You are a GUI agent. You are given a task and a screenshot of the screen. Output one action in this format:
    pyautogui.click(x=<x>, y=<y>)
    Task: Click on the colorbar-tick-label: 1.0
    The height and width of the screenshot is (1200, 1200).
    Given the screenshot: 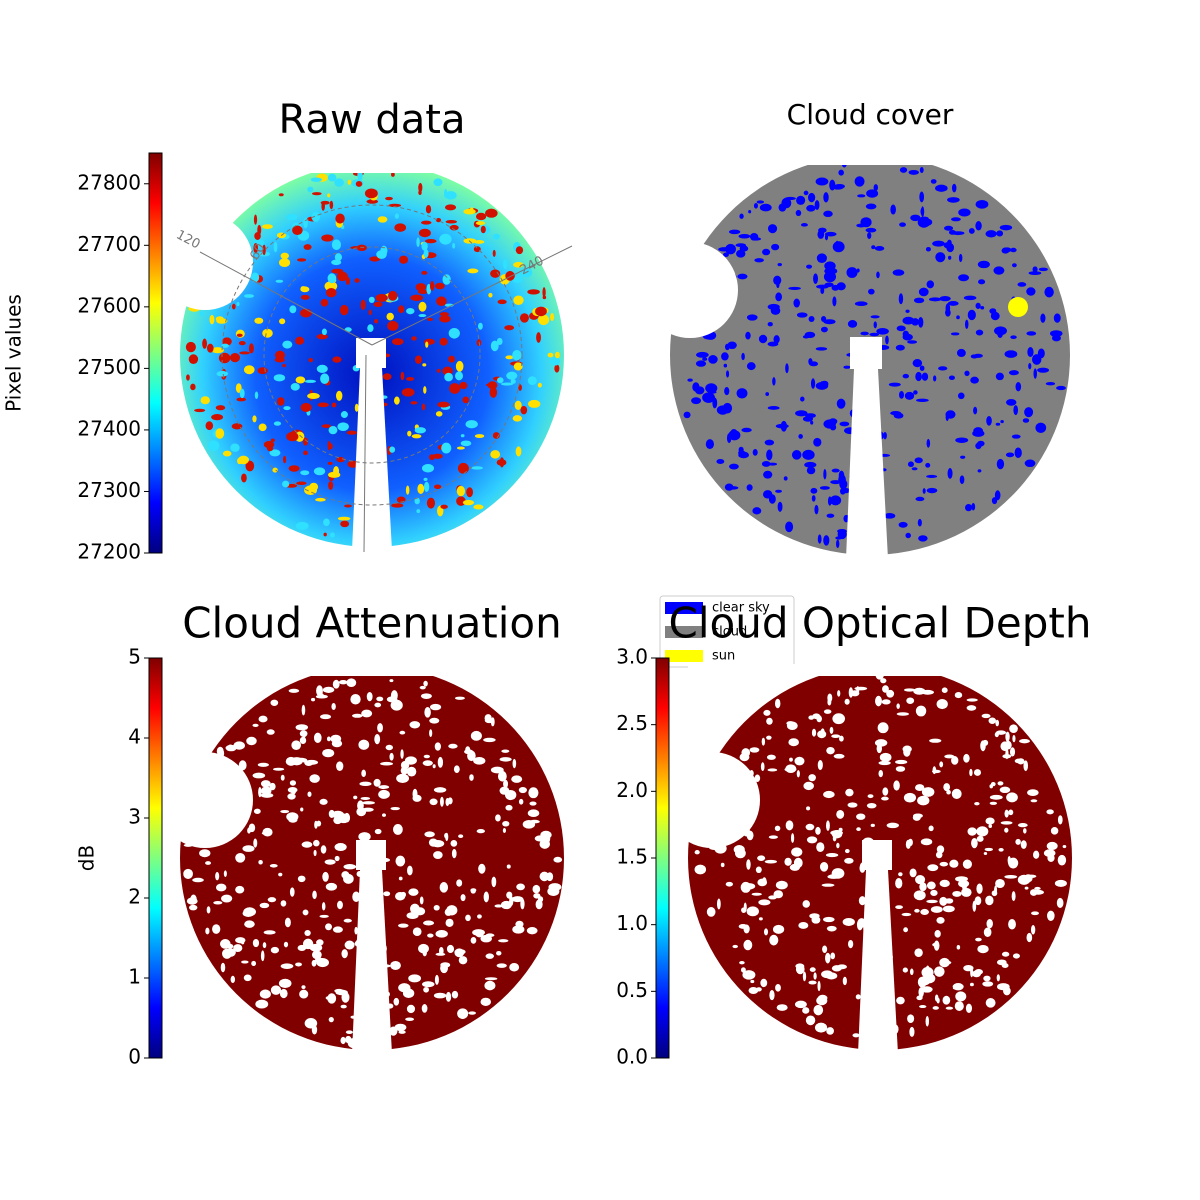 What is the action you would take?
    pyautogui.click(x=632, y=923)
    